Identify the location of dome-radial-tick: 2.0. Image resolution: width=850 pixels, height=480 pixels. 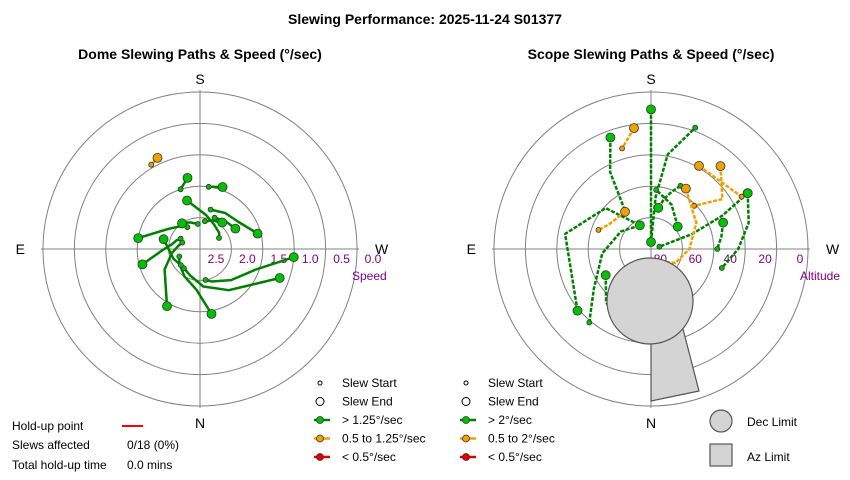
(247, 259).